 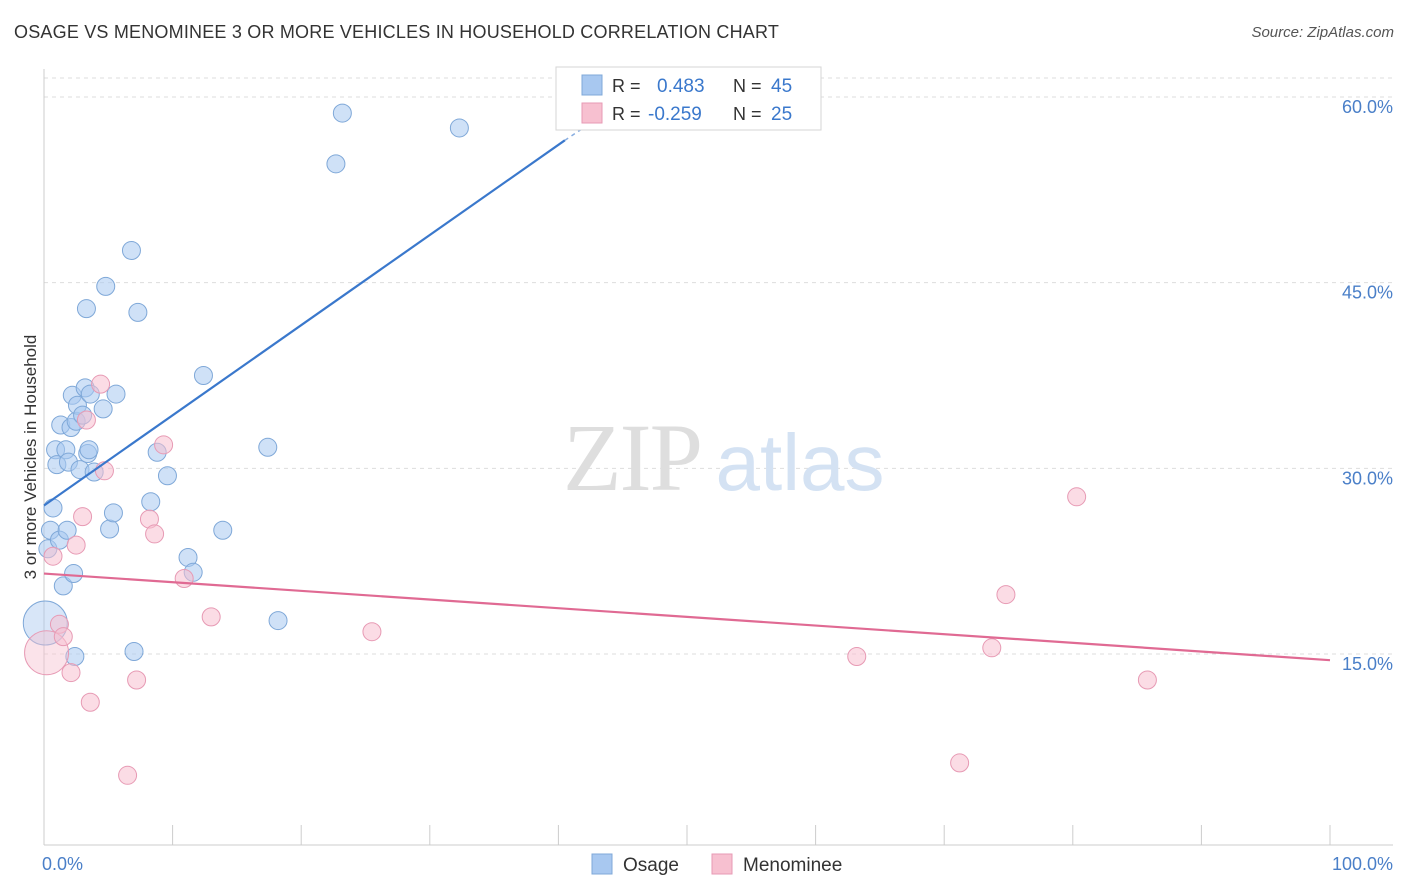 I want to click on y-axis-label-group: 3 or more Vehicles in Household, so click(x=30, y=457).